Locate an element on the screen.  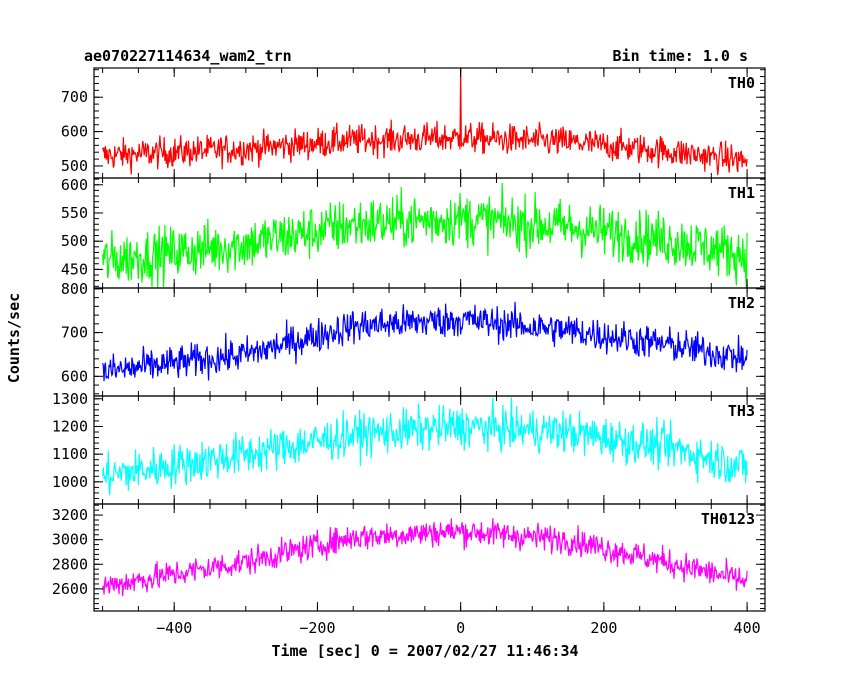
x-tick-label: 400 is located at coordinates (747, 628).